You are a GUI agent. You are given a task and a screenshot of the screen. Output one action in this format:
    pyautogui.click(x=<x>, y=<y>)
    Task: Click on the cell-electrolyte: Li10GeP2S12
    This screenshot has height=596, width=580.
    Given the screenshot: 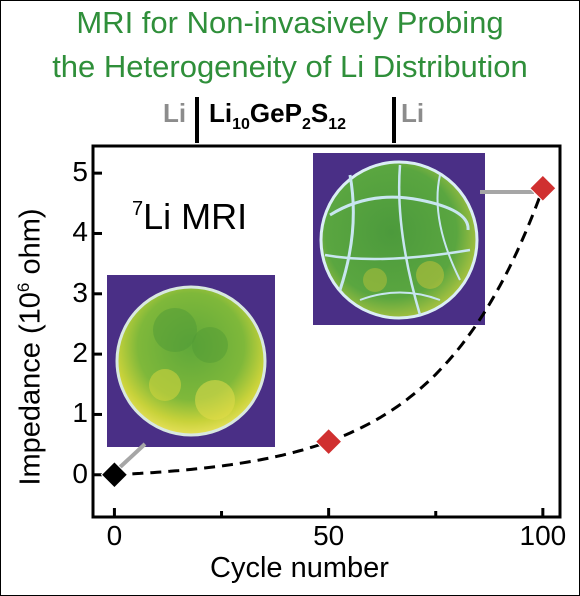 What is the action you would take?
    pyautogui.click(x=277, y=120)
    